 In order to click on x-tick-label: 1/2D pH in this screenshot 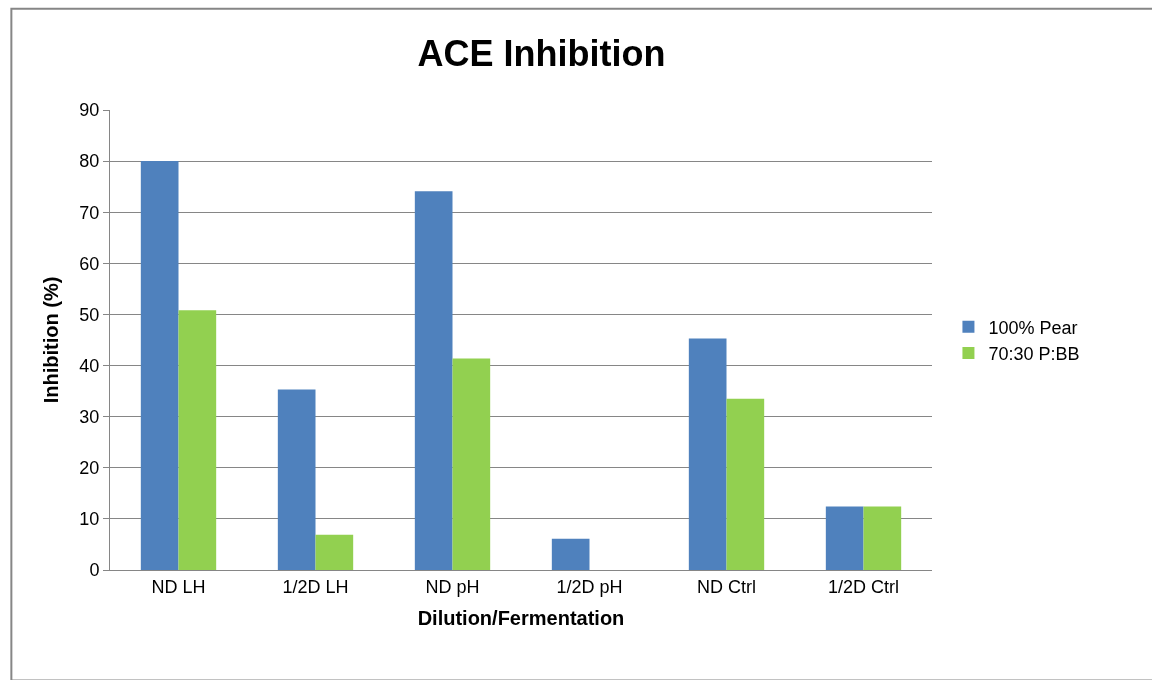, I will do `click(589, 586)`.